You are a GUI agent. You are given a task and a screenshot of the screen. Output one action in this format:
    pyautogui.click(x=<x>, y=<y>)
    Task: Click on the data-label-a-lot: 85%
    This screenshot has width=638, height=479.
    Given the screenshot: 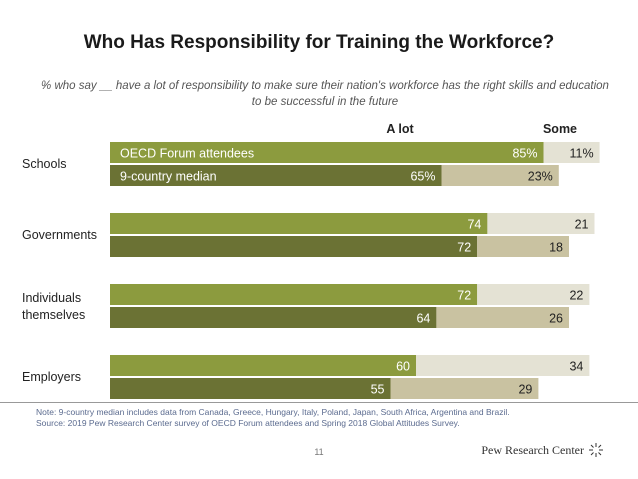 What is the action you would take?
    pyautogui.click(x=524, y=154)
    